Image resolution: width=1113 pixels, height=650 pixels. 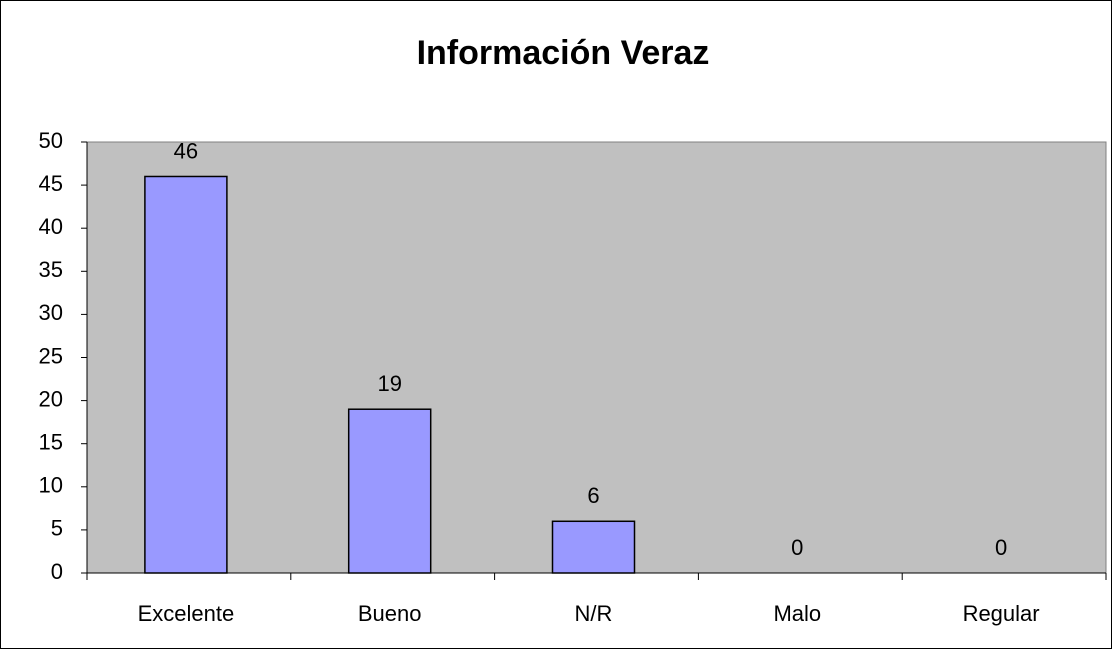 What do you see at coordinates (51, 485) in the screenshot?
I see `y-tick-label: 10` at bounding box center [51, 485].